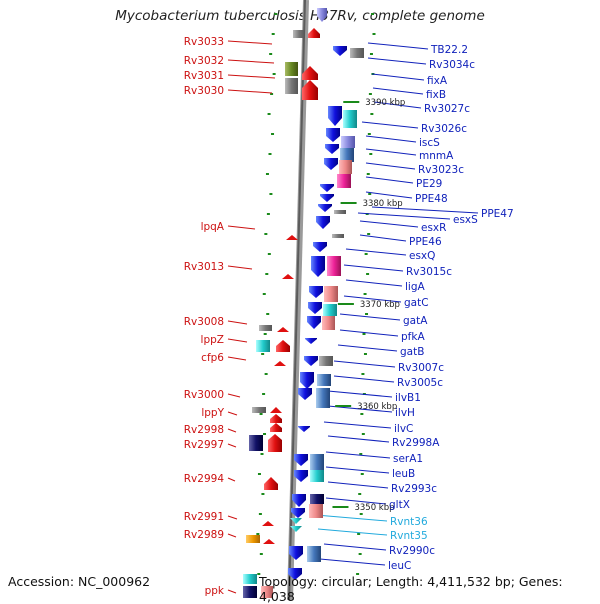 This screenshot has width=600, height=604. What do you see at coordinates (449, 50) in the screenshot?
I see `gene-label-right: TB22.2` at bounding box center [449, 50].